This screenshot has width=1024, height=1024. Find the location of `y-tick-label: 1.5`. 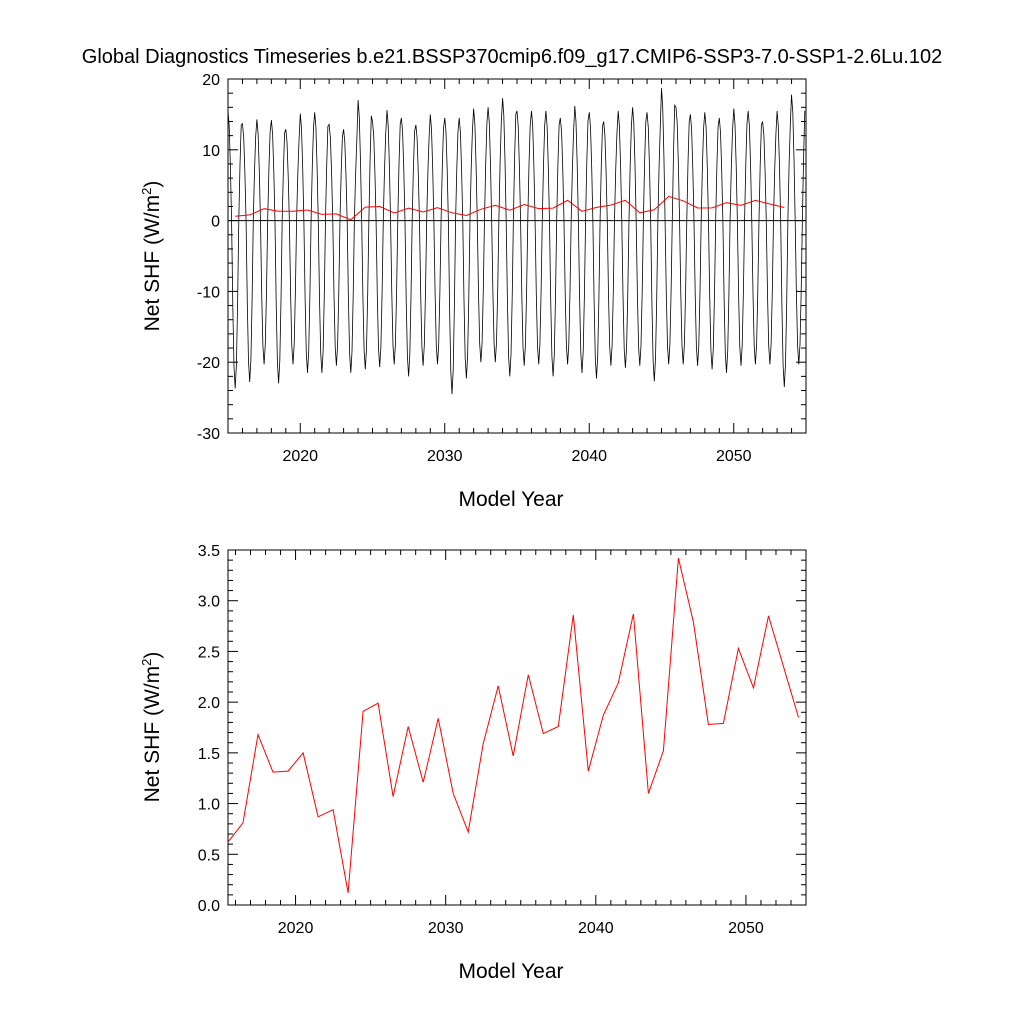

y-tick-label: 1.5 is located at coordinates (209, 754).